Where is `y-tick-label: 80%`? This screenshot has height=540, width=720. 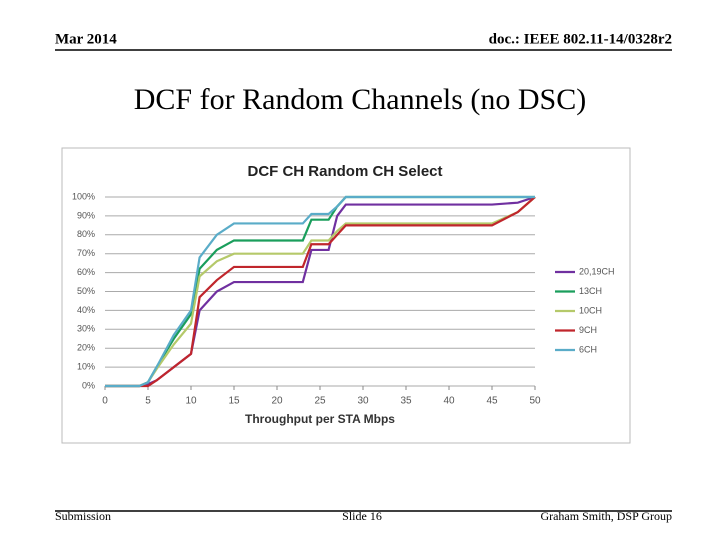
y-tick-label: 80% is located at coordinates (86, 234).